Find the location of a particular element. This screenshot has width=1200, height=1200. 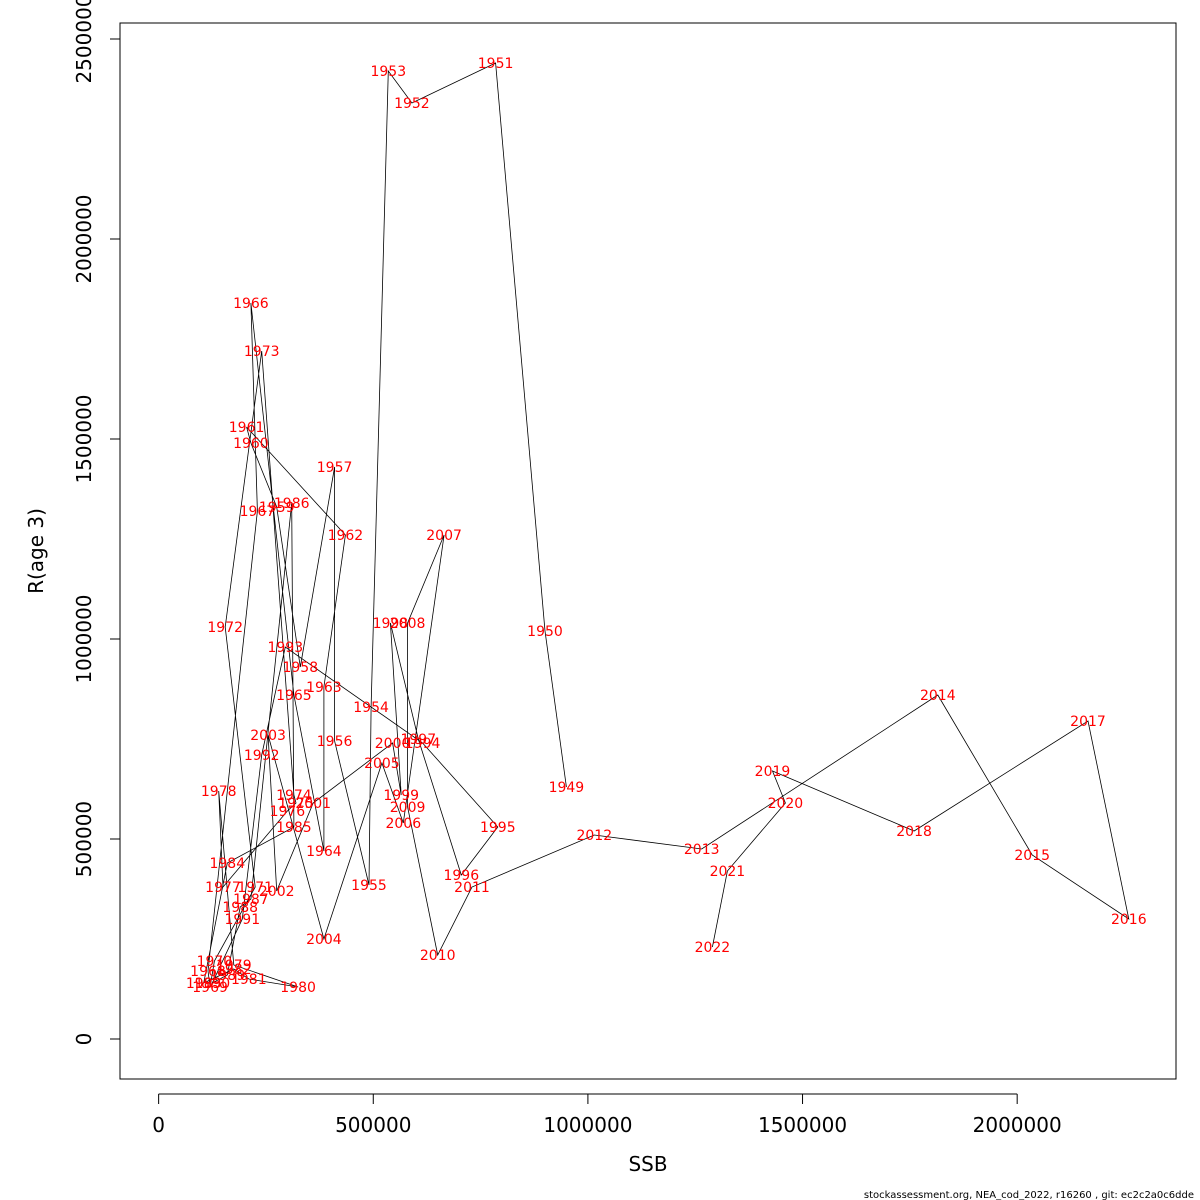

year-label-1966: 1966 is located at coordinates (251, 304).